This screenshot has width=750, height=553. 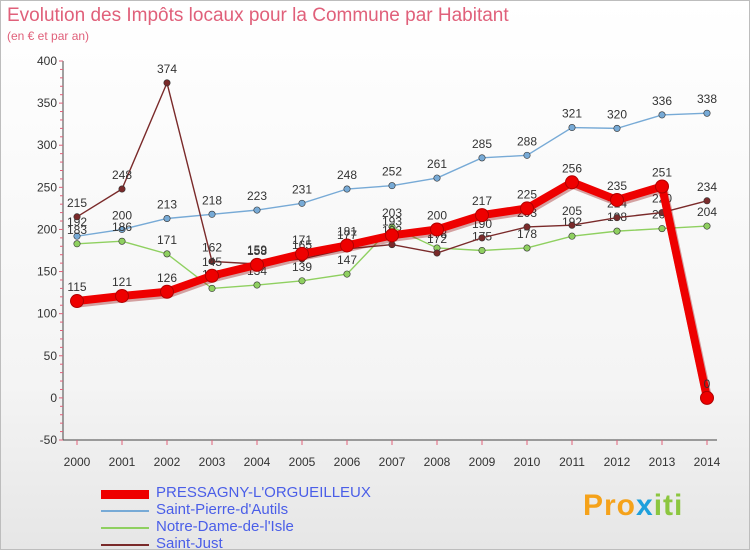 I want to click on series-3-data-label: 177, so click(x=347, y=235).